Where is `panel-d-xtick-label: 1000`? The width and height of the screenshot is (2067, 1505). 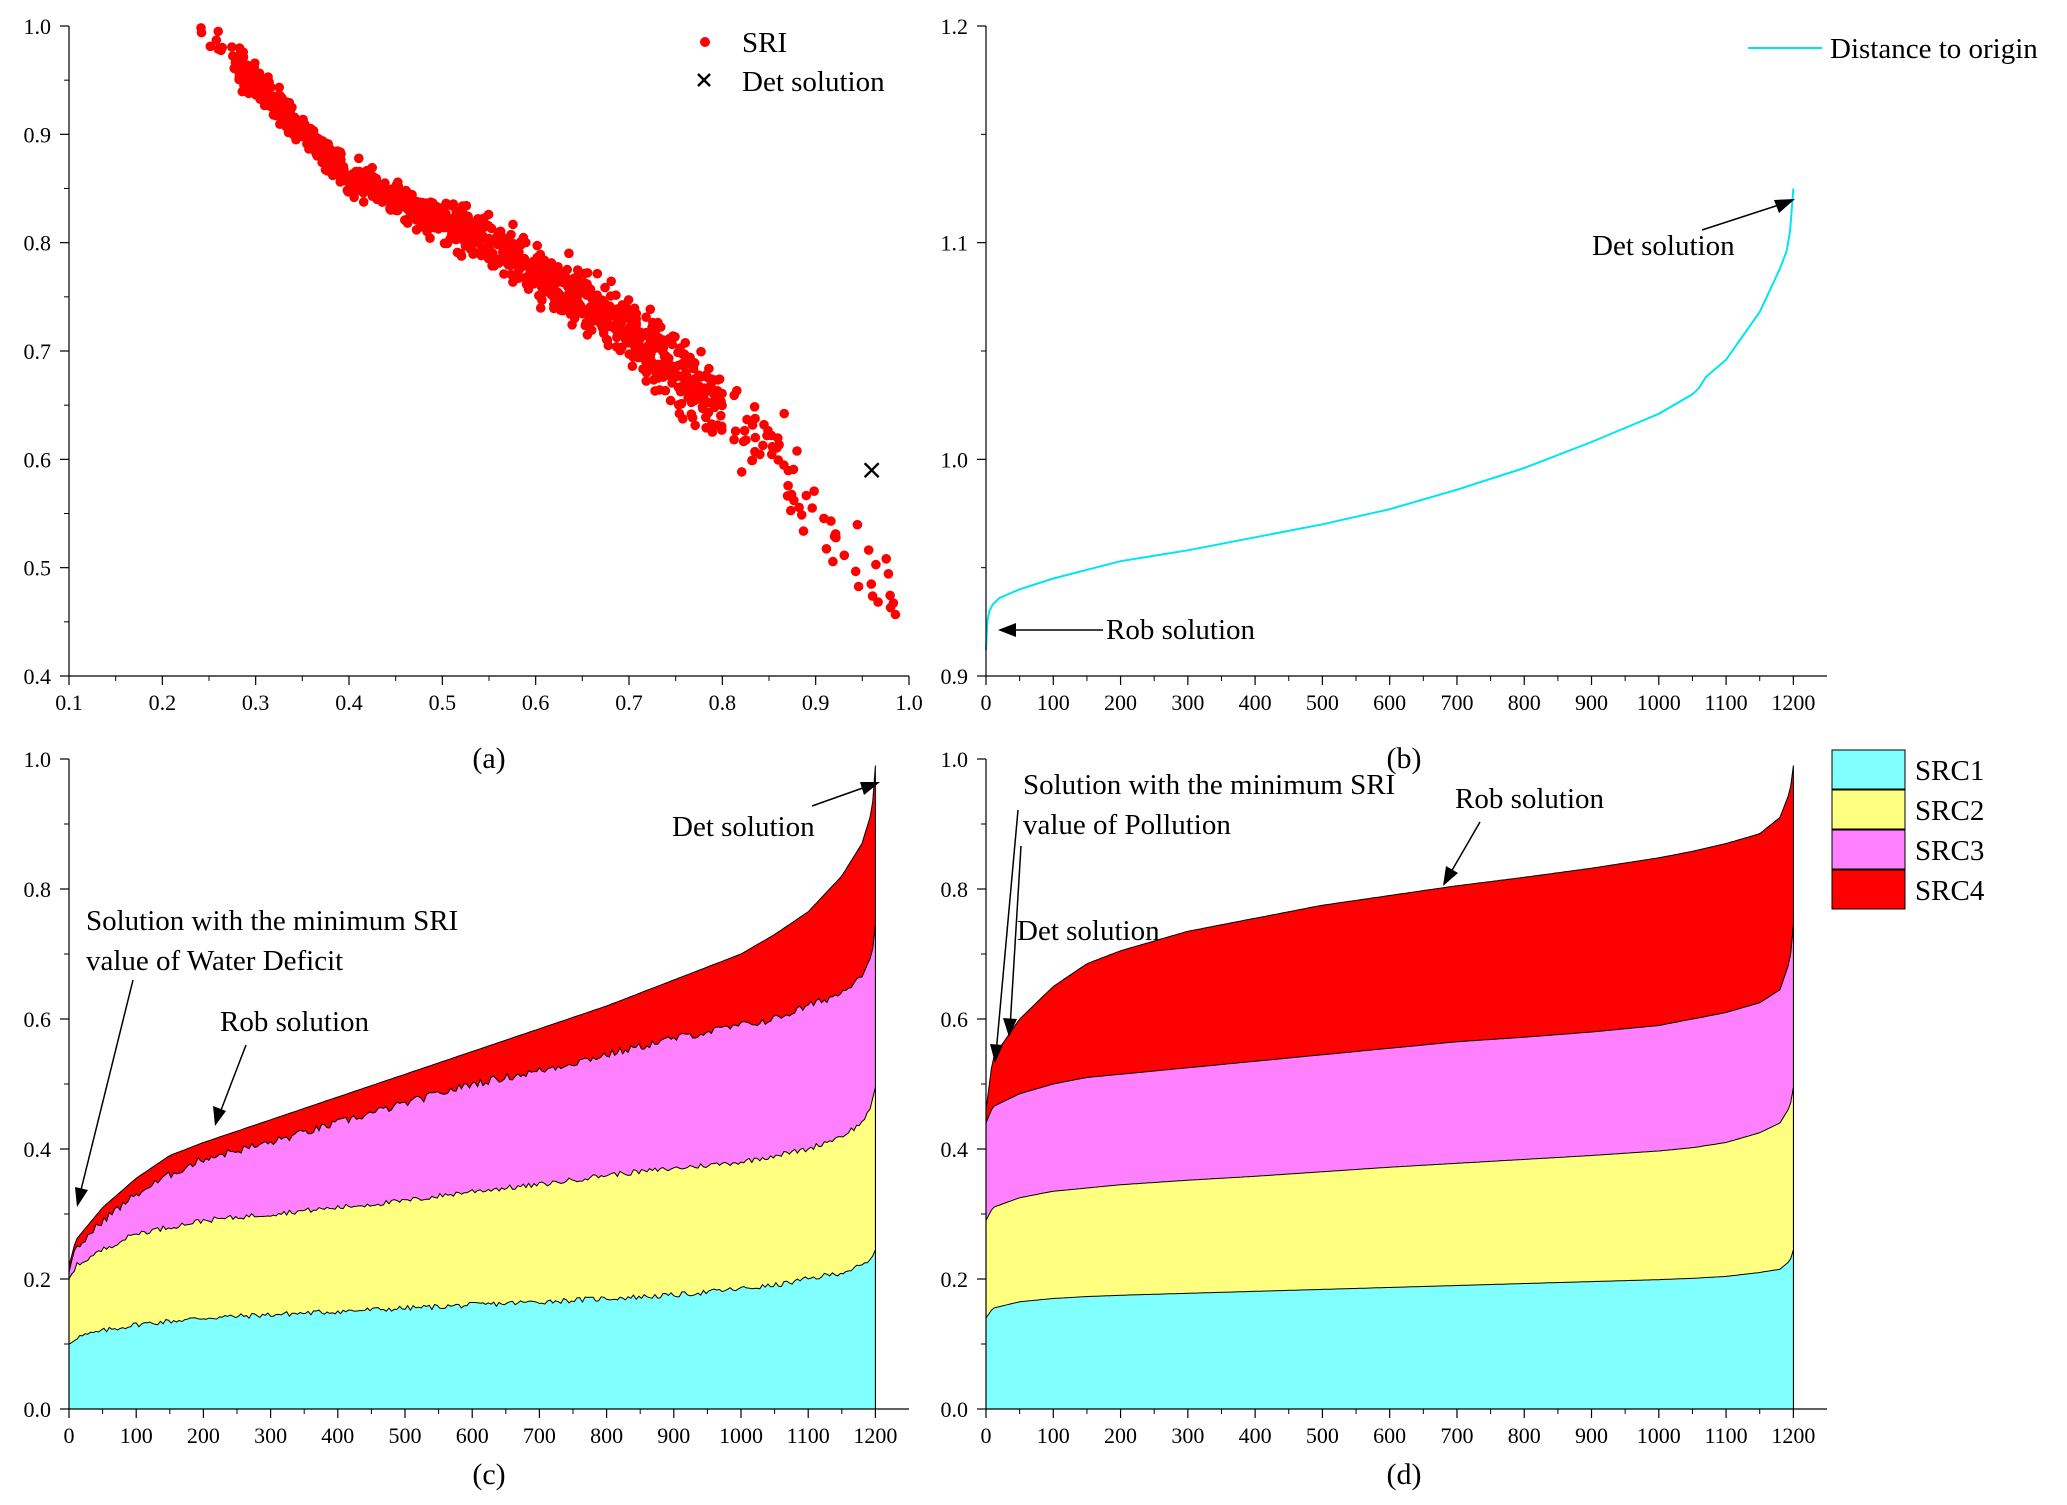 panel-d-xtick-label: 1000 is located at coordinates (1659, 1435).